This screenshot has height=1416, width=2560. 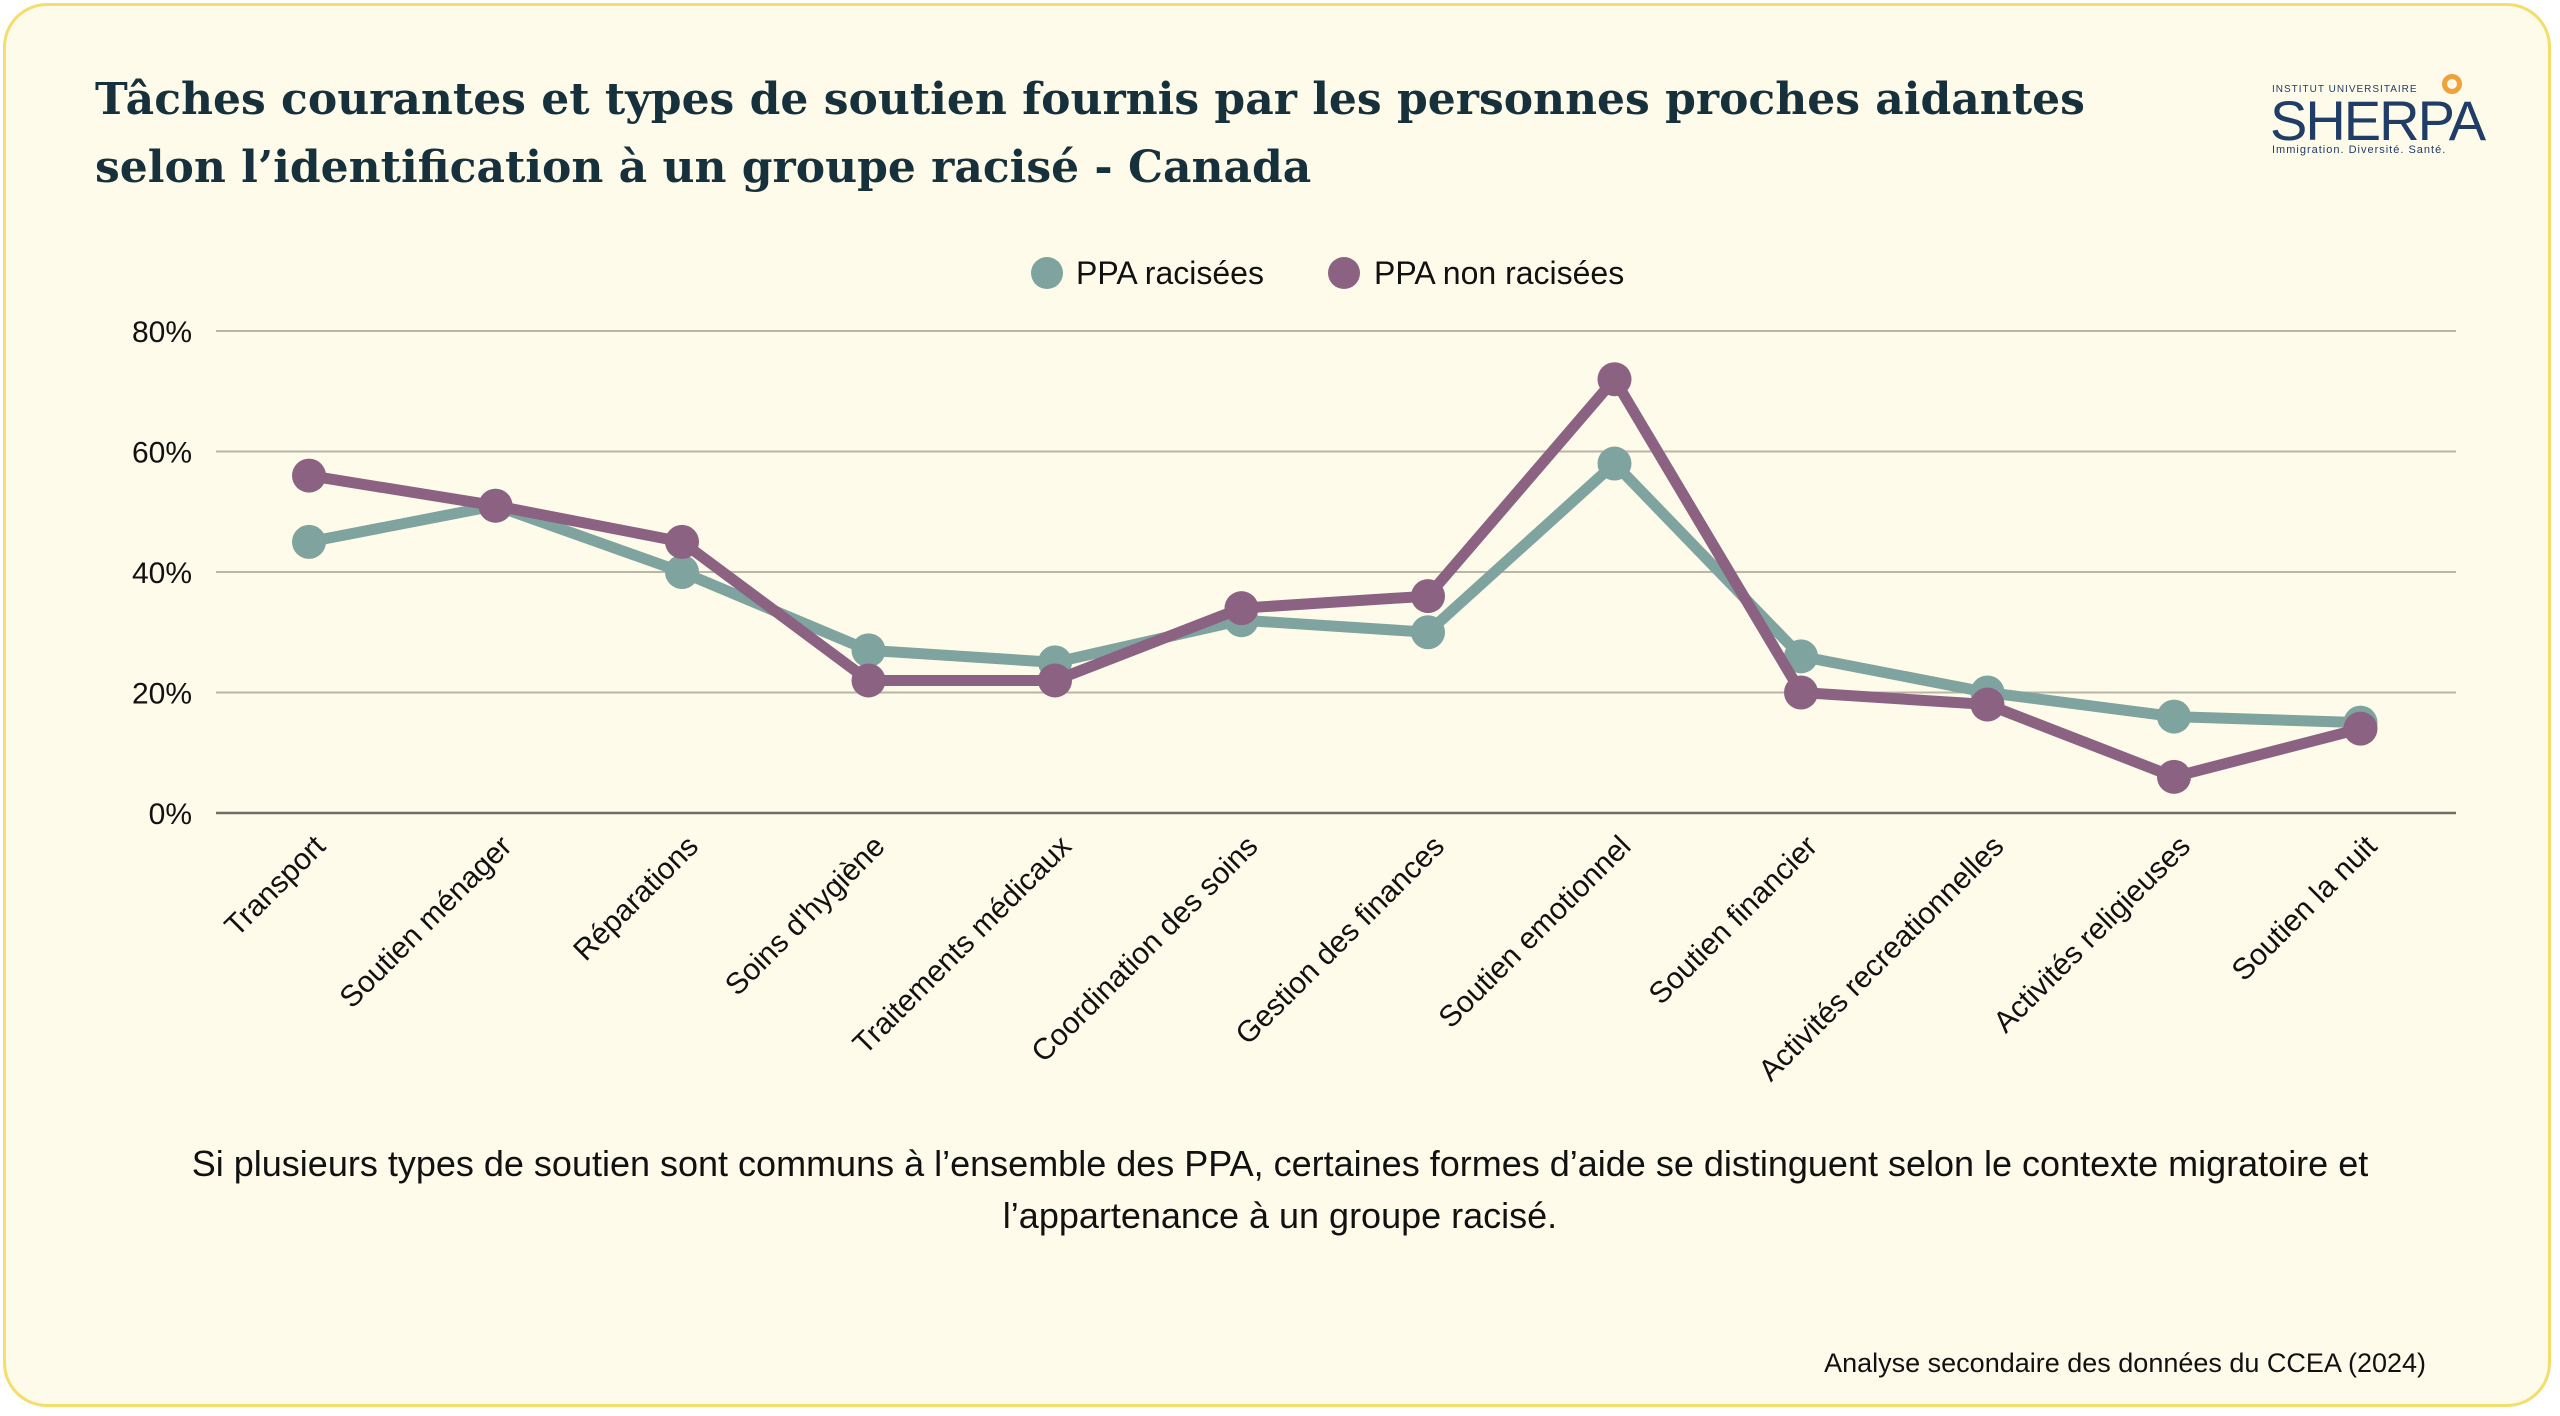 I want to click on logo-tagline: Immigration. Diversité. Santé., so click(x=2359, y=150).